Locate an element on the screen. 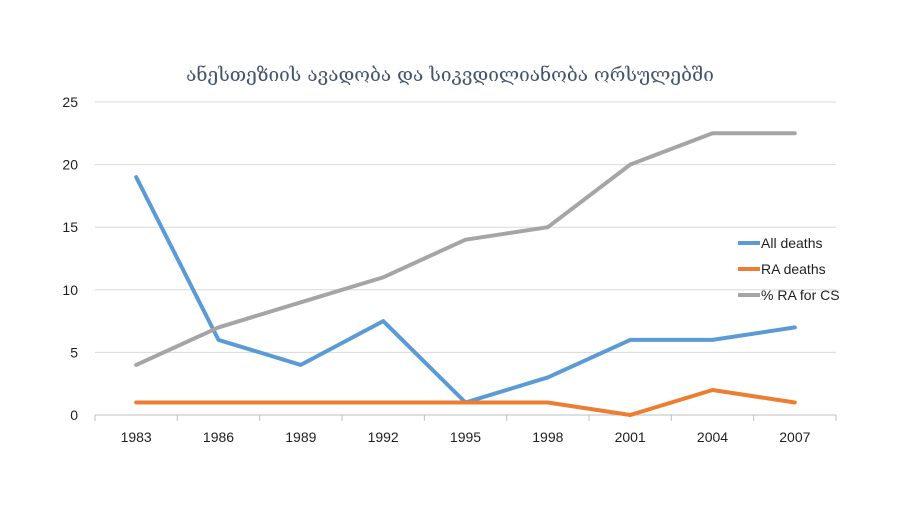 The height and width of the screenshot is (506, 900). y-tick-label: 10 is located at coordinates (70, 290).